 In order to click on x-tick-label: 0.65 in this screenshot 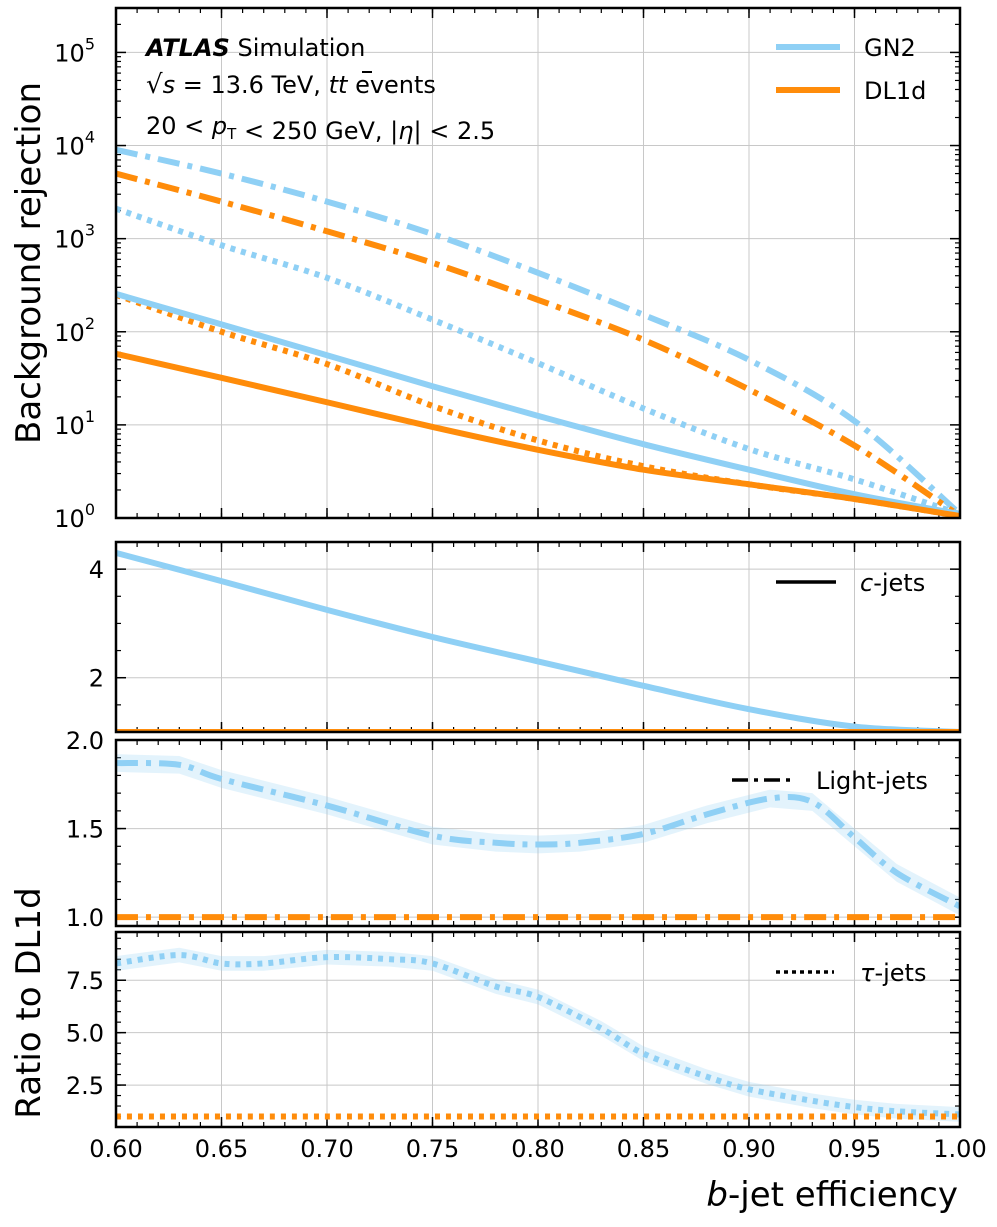, I will do `click(221, 1149)`.